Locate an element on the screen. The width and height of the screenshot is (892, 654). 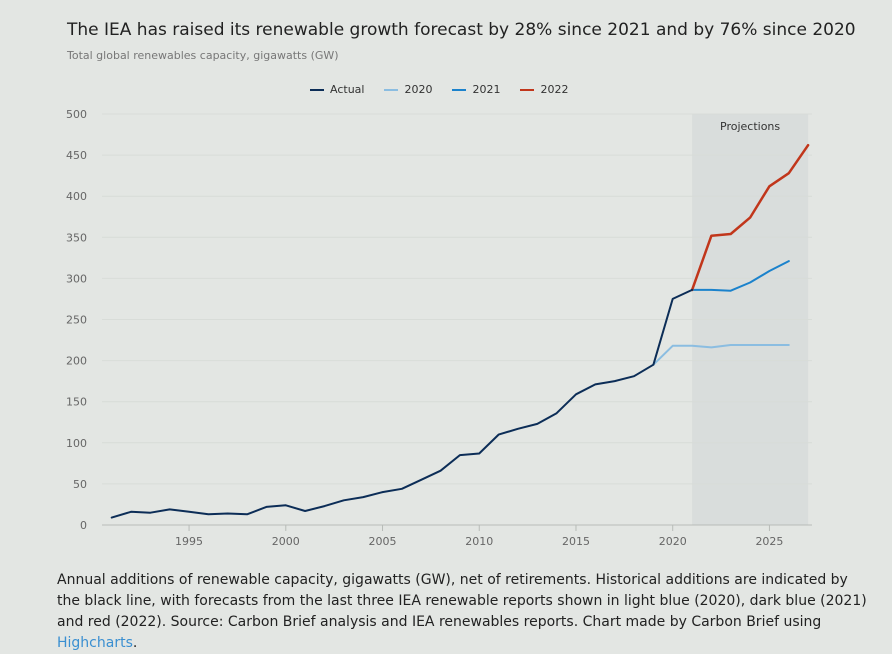
legend-label-2022: 2022 is located at coordinates (554, 89).